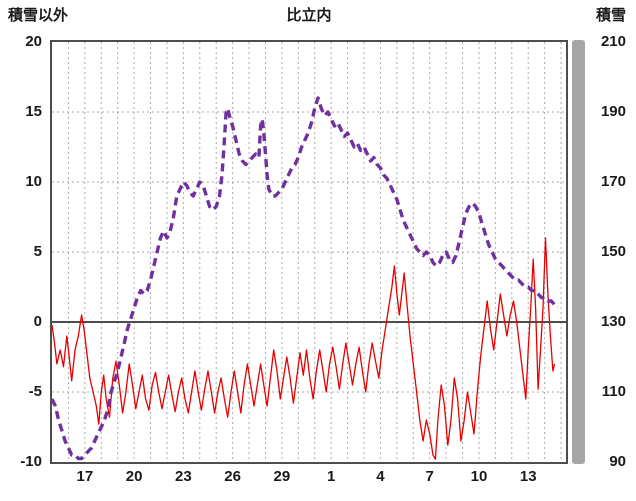 This screenshot has width=636, height=501. I want to click on left-axis-tick-label: -10, so click(31, 461).